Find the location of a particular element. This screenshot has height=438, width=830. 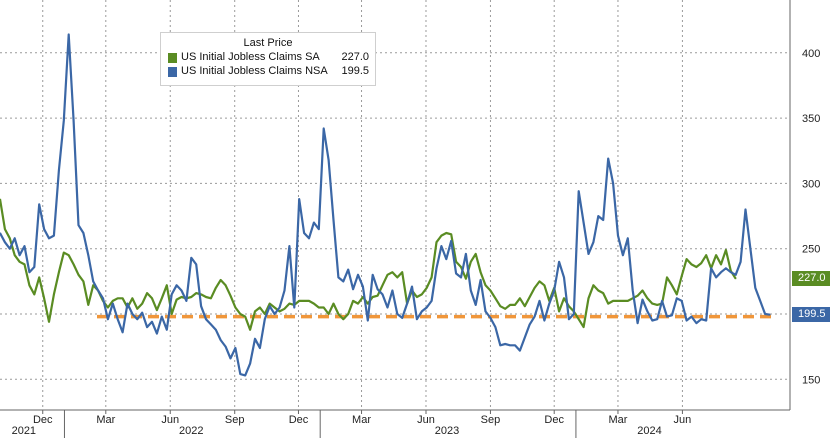

legend-title: Last Price is located at coordinates (268, 43).